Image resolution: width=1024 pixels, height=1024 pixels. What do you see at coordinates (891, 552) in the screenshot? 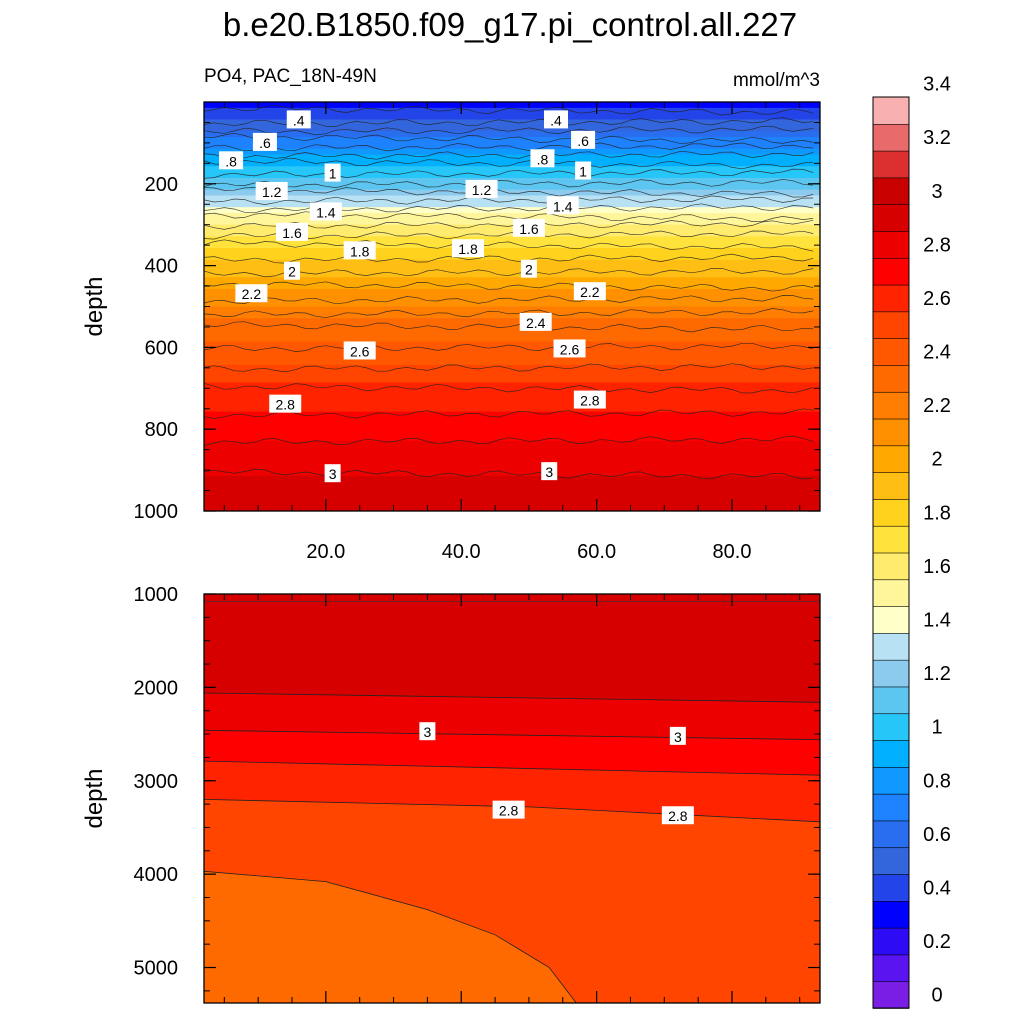
I see `colorbar-frame` at bounding box center [891, 552].